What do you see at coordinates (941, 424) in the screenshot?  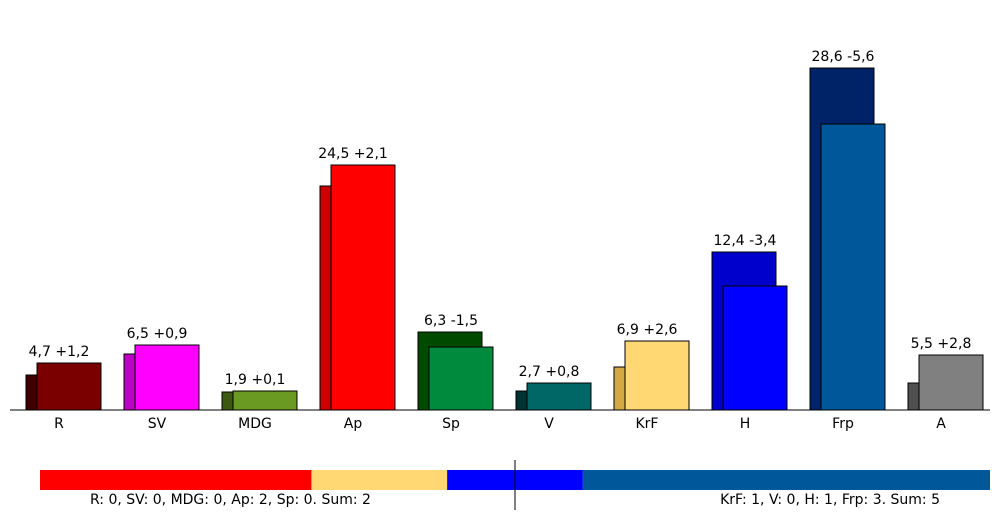 I see `x-tick-label: A` at bounding box center [941, 424].